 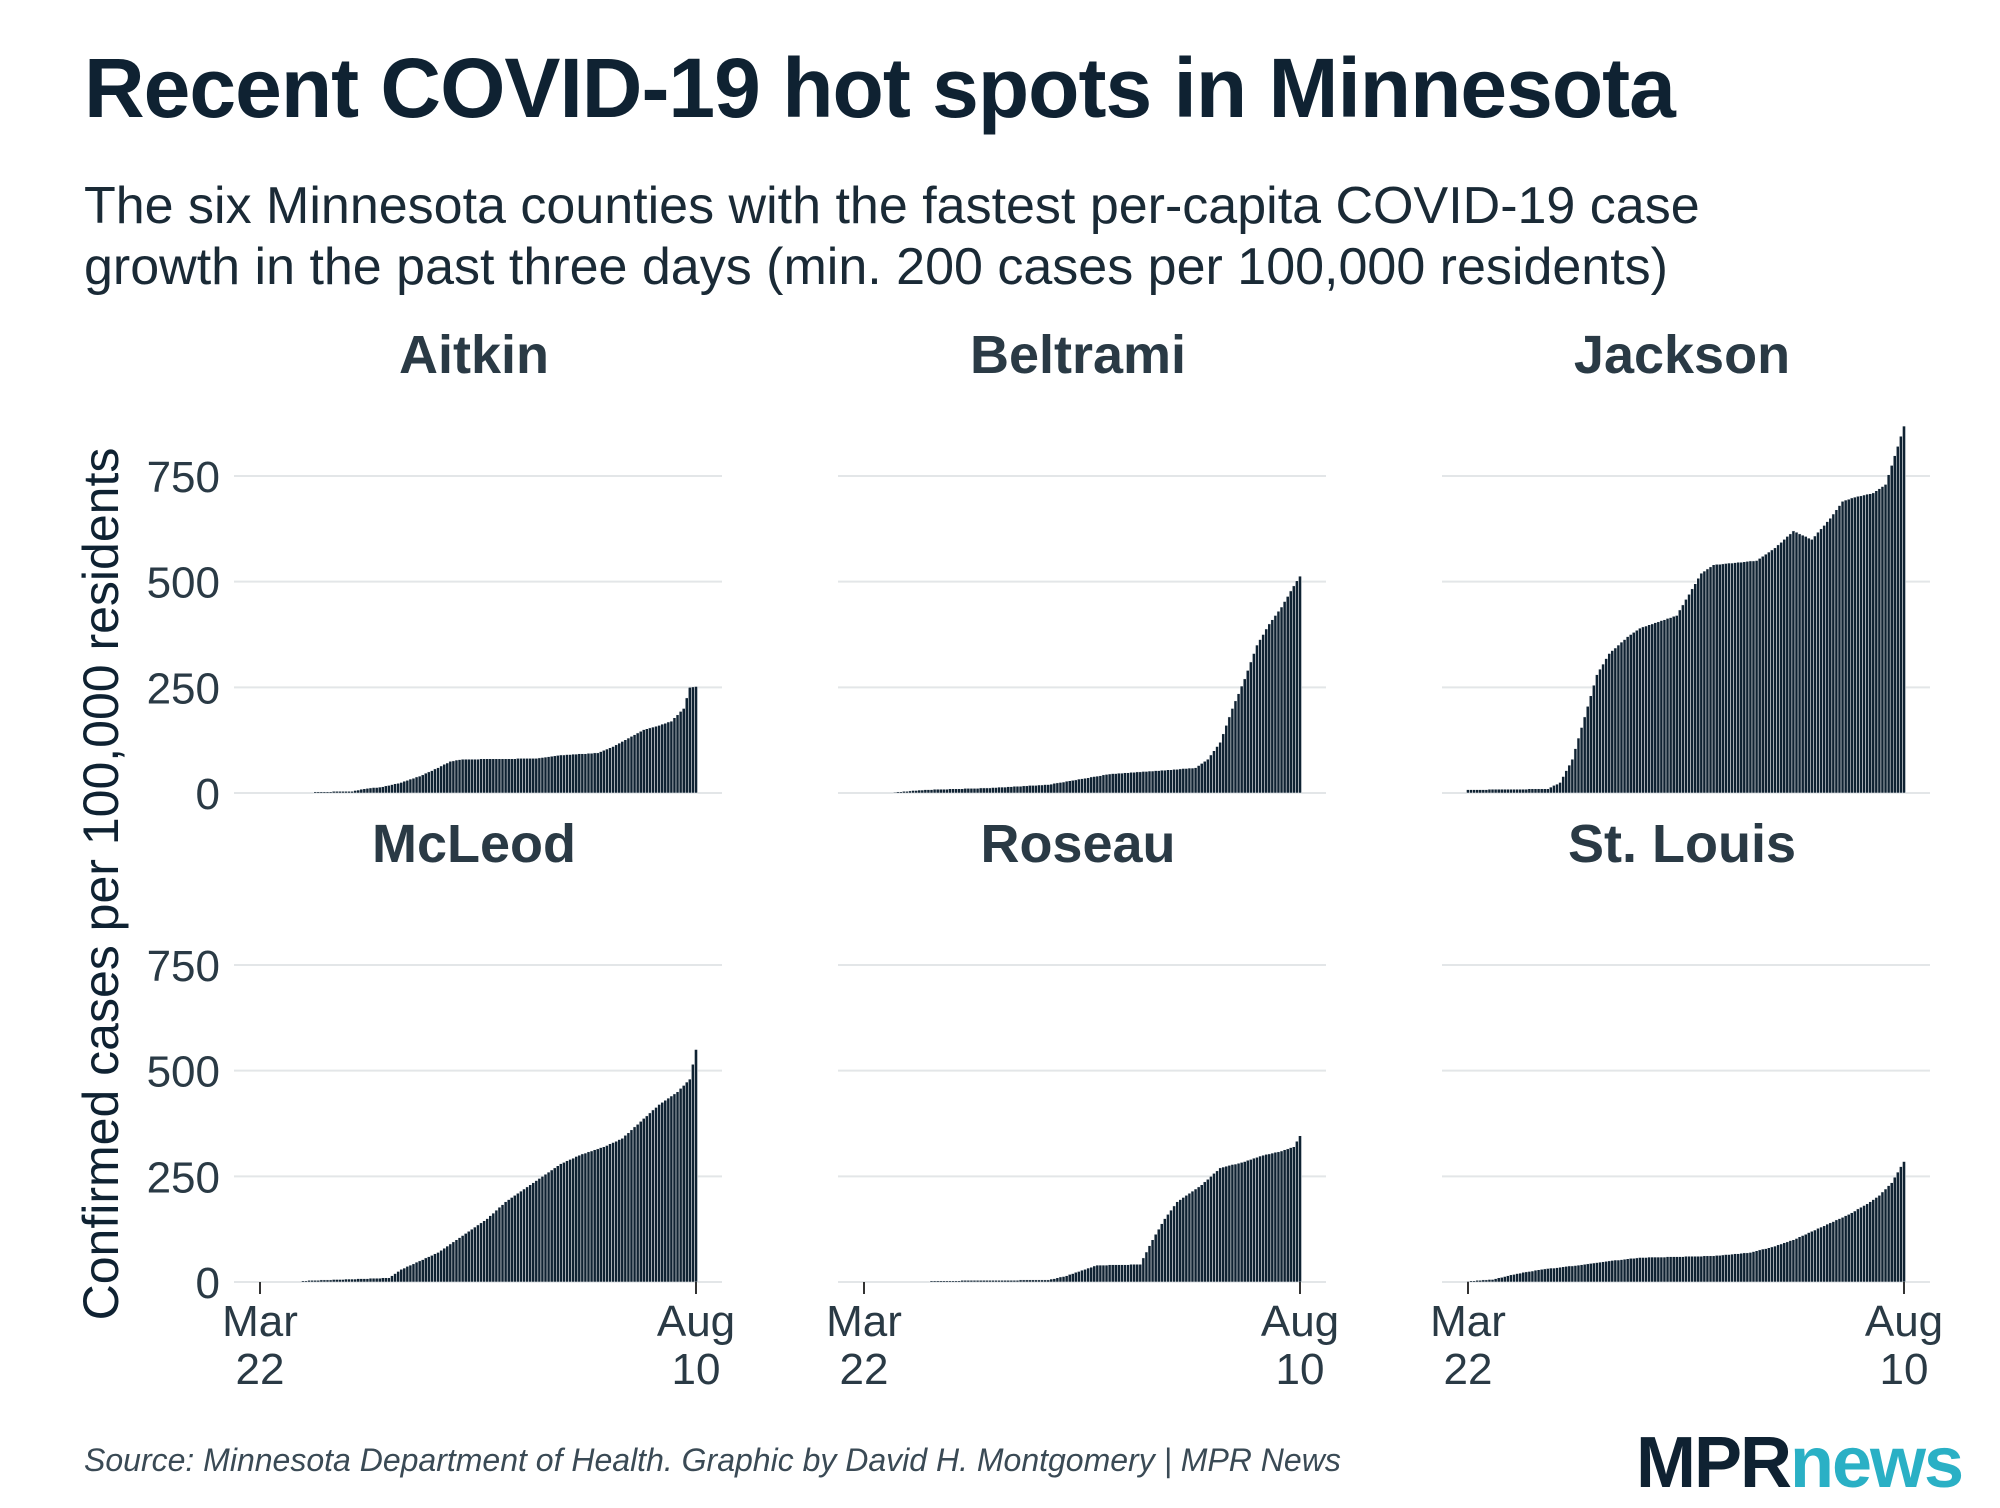 I want to click on y-tick-label: 750, so click(x=183, y=966).